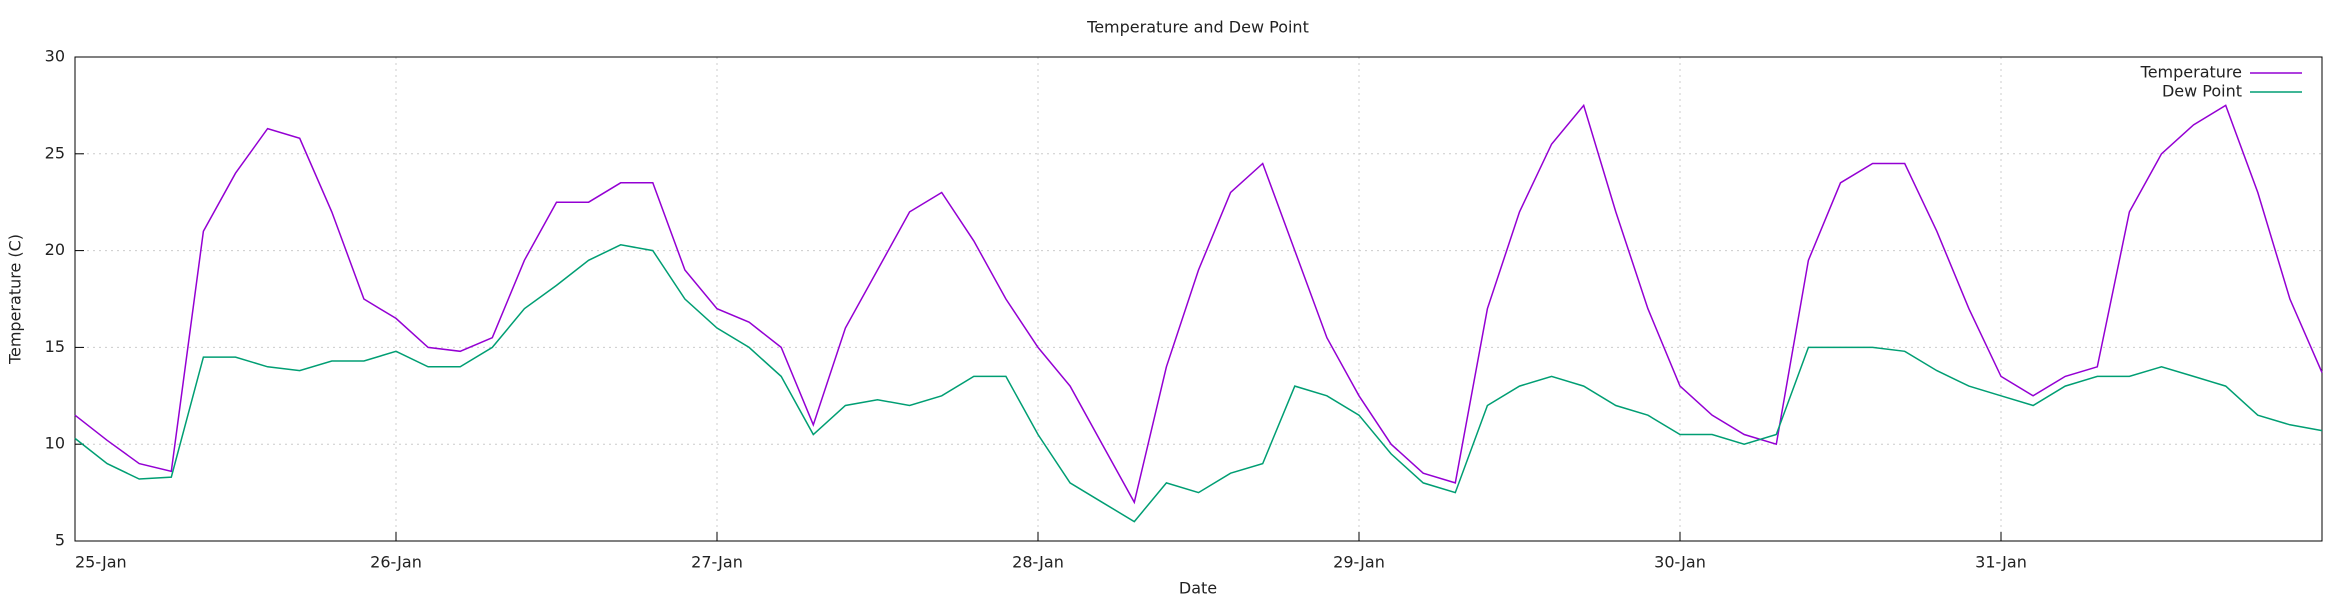 The image size is (2340, 600). Describe the element at coordinates (55, 152) in the screenshot. I see `y-tick-label: 25` at that location.